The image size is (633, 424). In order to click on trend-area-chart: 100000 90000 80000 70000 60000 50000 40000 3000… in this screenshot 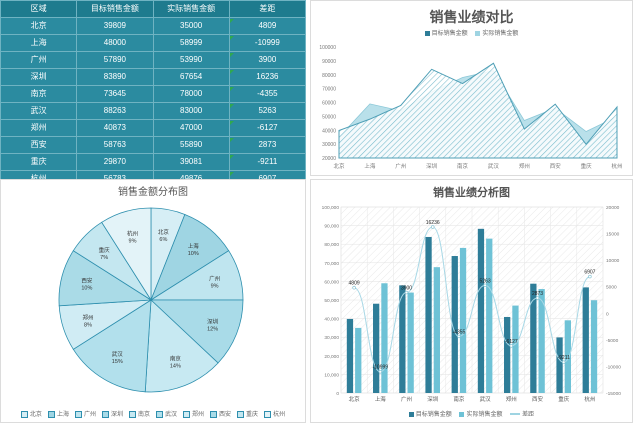, I will do `click(470, 107)`.